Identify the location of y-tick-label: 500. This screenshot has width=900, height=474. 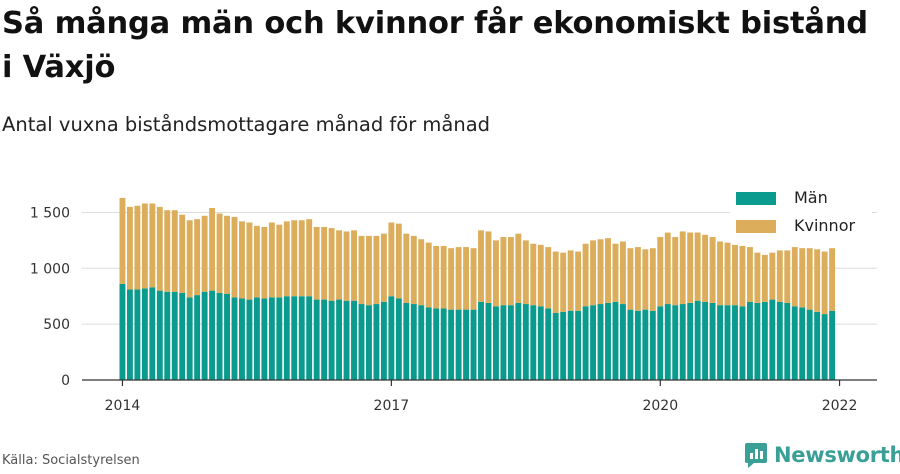
(56, 325).